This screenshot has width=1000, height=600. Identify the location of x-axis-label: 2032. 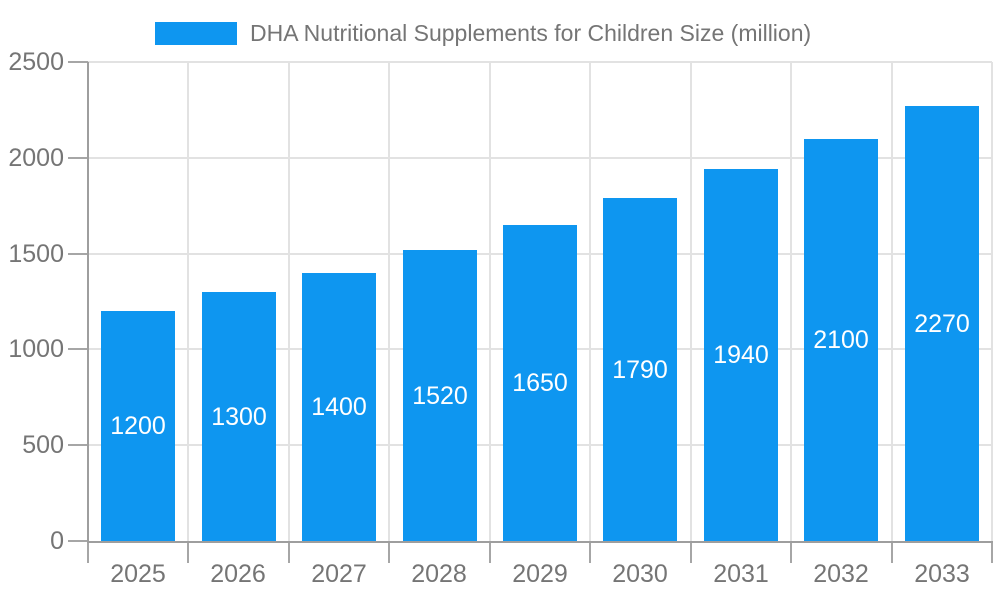
(841, 574).